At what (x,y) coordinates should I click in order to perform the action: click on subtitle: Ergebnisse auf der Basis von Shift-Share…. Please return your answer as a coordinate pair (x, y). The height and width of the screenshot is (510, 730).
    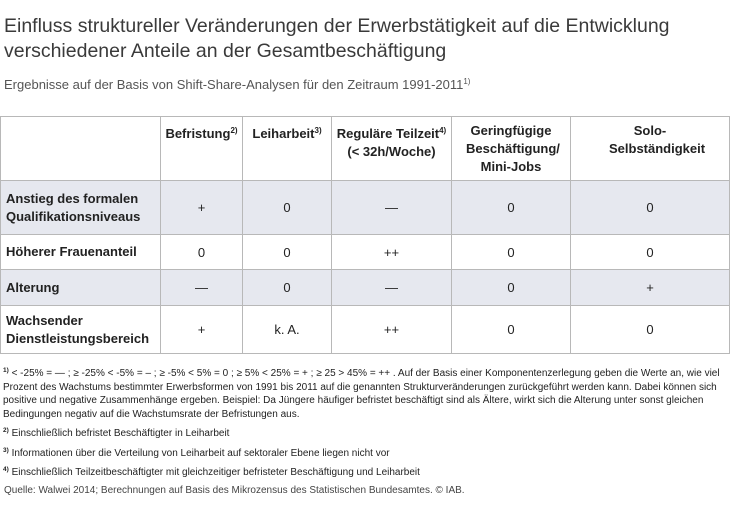
    Looking at the image, I should click on (237, 84).